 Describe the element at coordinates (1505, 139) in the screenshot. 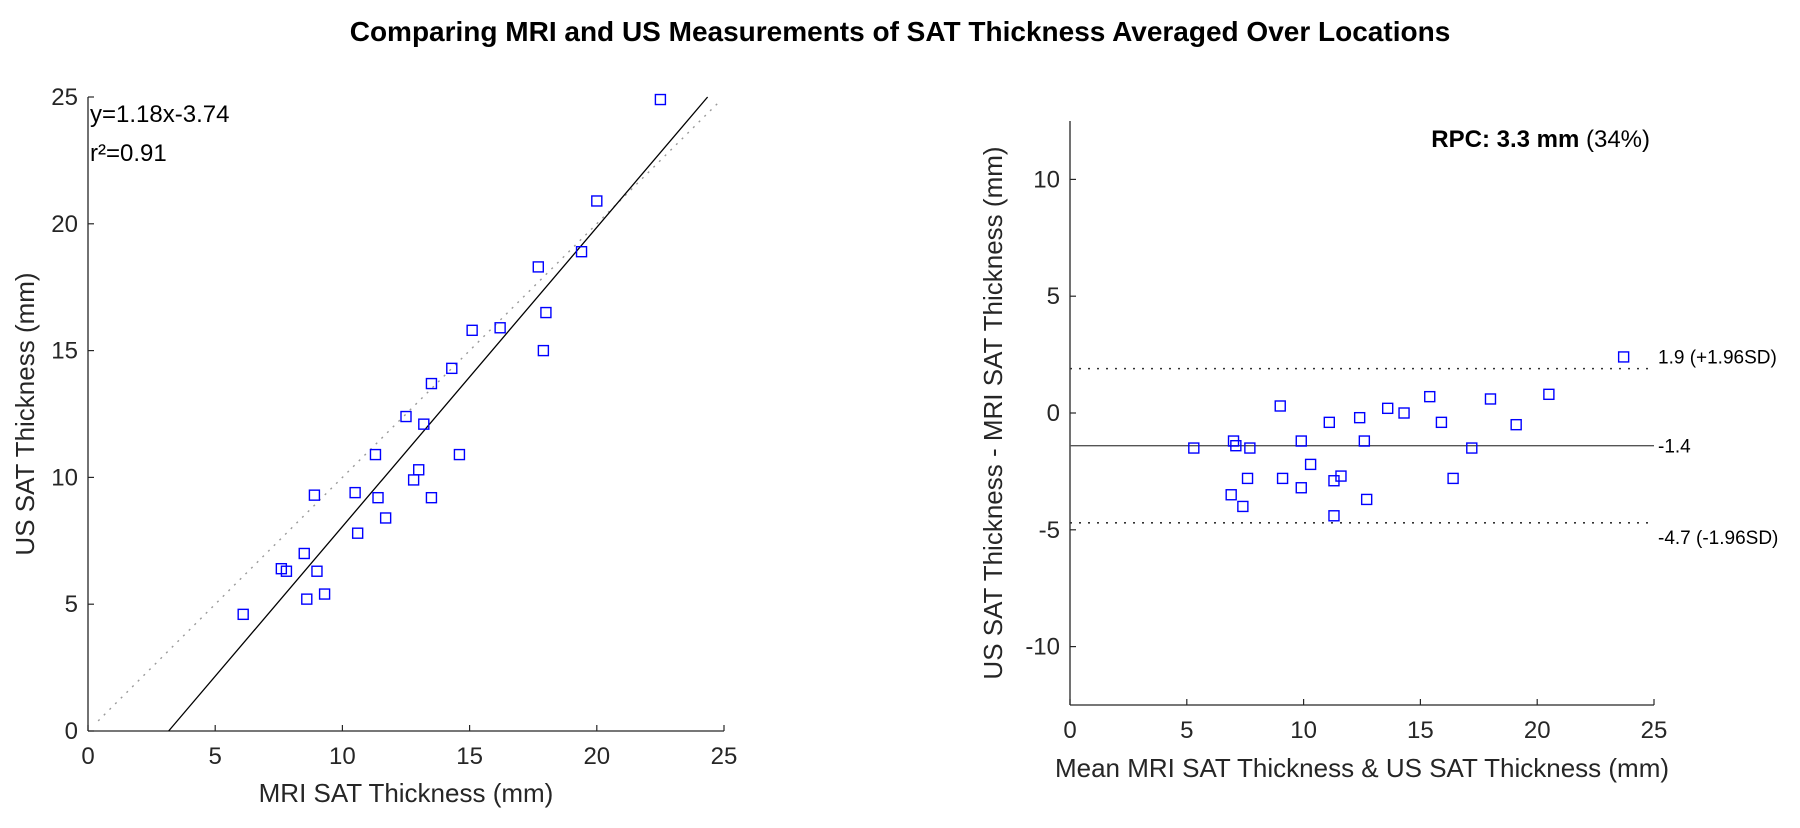

I see `rpc-value: RPC: 3.3 mm` at that location.